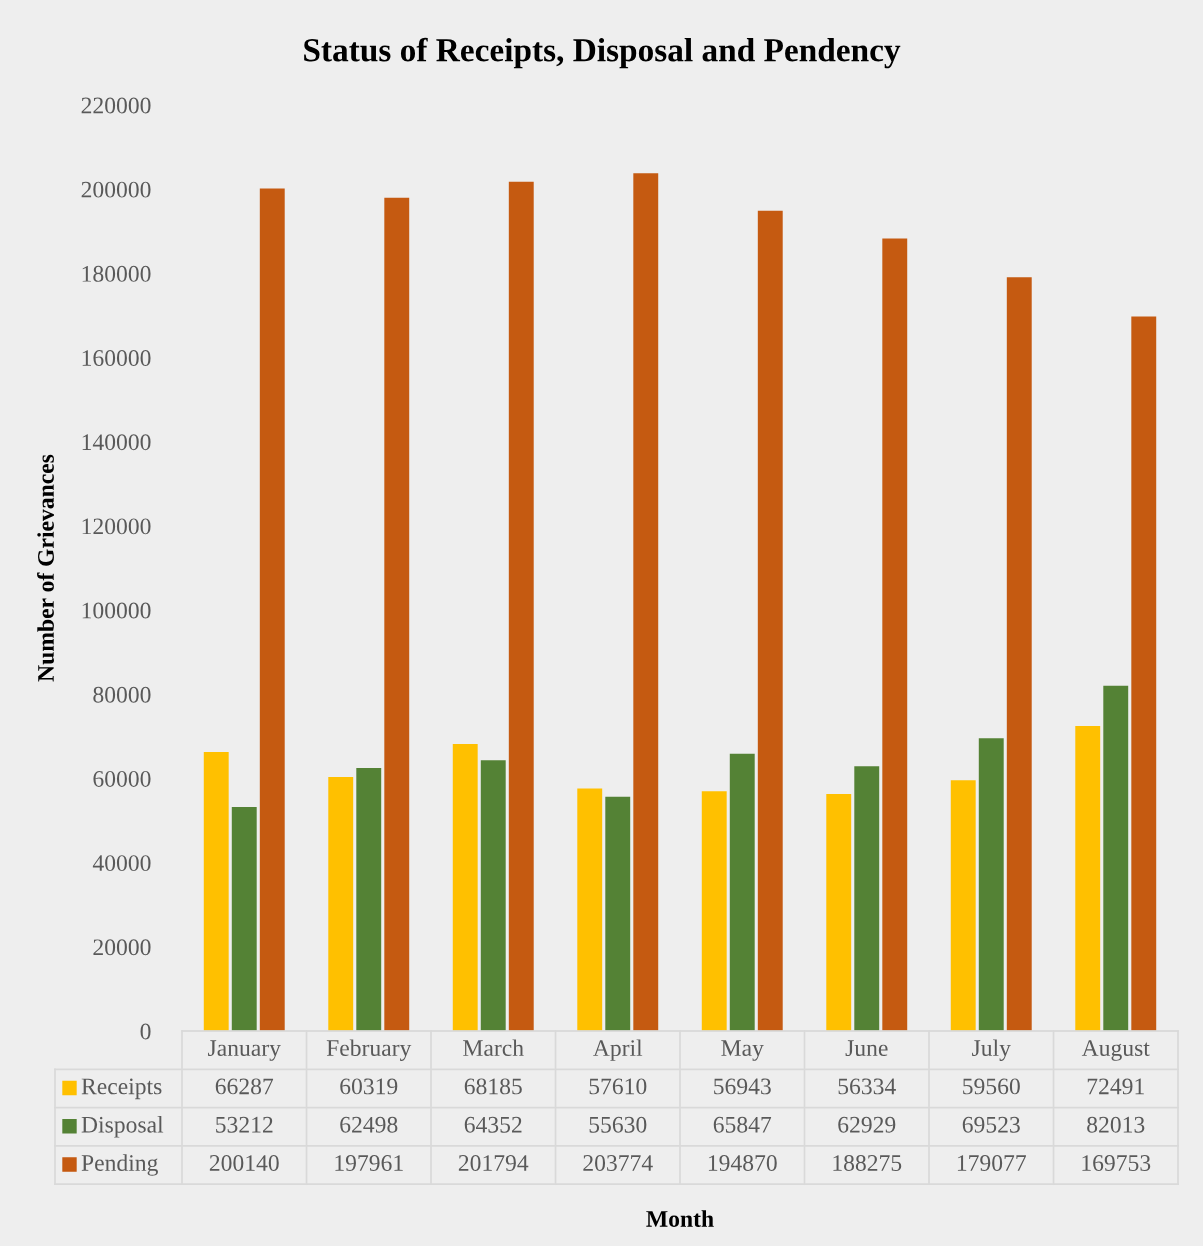 This screenshot has height=1246, width=1203. What do you see at coordinates (742, 1163) in the screenshot?
I see `data-label: 194870` at bounding box center [742, 1163].